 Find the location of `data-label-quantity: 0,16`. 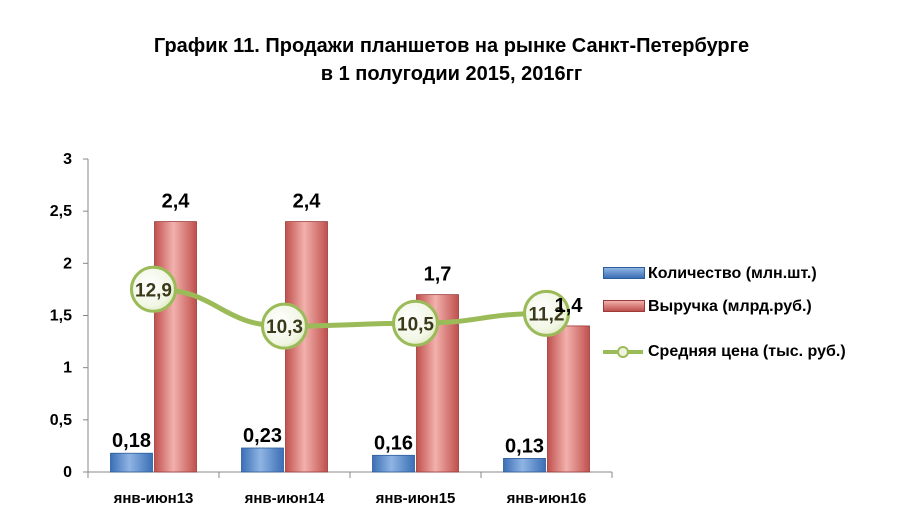

data-label-quantity: 0,16 is located at coordinates (393, 443).